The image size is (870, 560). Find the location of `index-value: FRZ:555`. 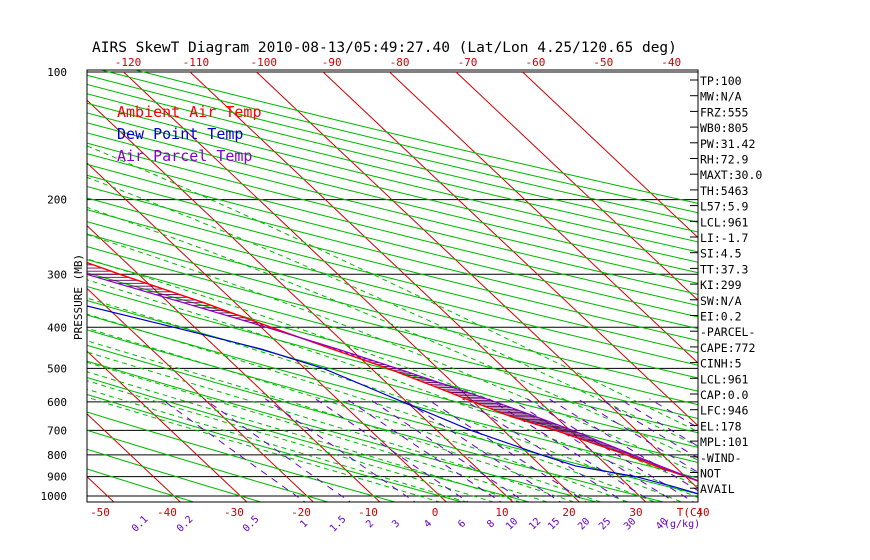

index-value: FRZ:555 is located at coordinates (724, 112).